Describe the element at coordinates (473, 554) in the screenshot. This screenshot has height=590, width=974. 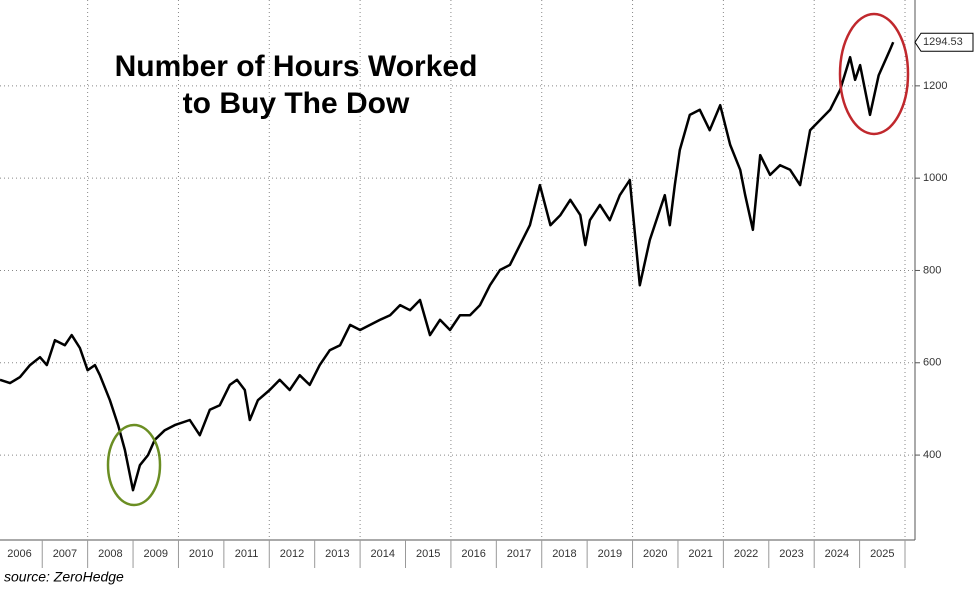
I see `x-tick-label: 2016` at that location.